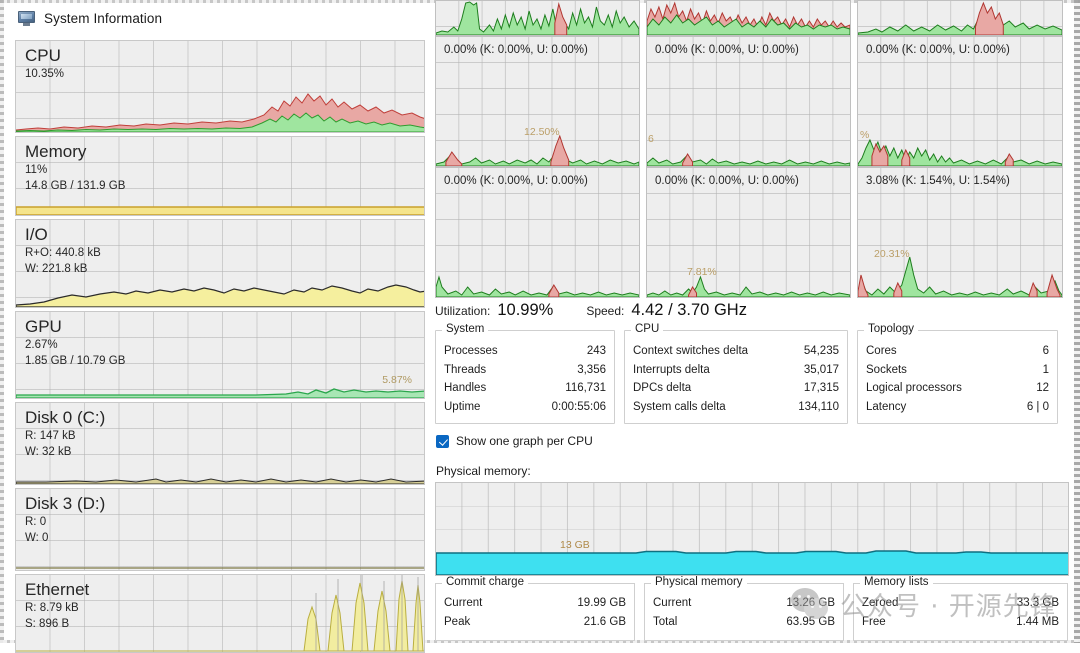  What do you see at coordinates (540, 101) in the screenshot?
I see `cpu-cell-3: 0.00% (K: 0.00%, U: 0.00%) 12.50%` at bounding box center [540, 101].